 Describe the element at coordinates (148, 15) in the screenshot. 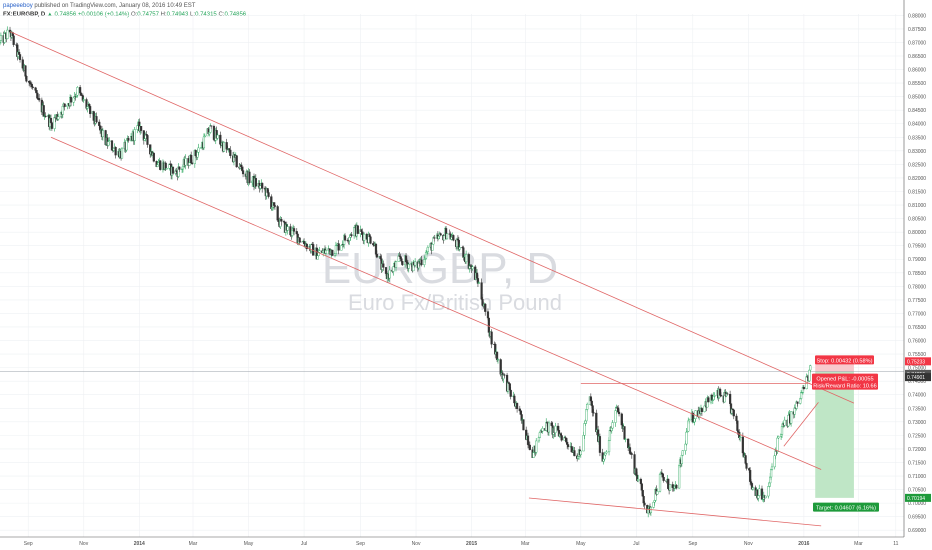

I see `open-value: 0.74757` at that location.